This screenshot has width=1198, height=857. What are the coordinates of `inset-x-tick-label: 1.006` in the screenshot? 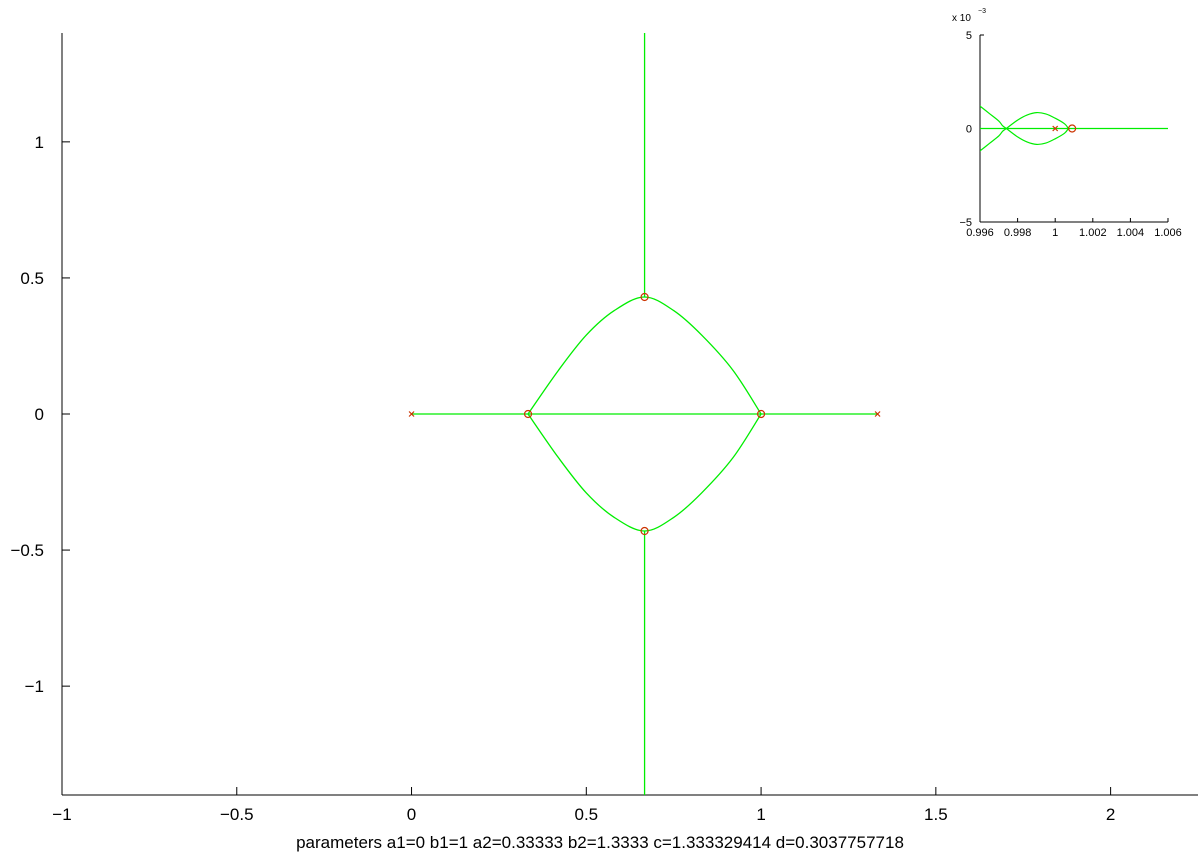 It's located at (1168, 233).